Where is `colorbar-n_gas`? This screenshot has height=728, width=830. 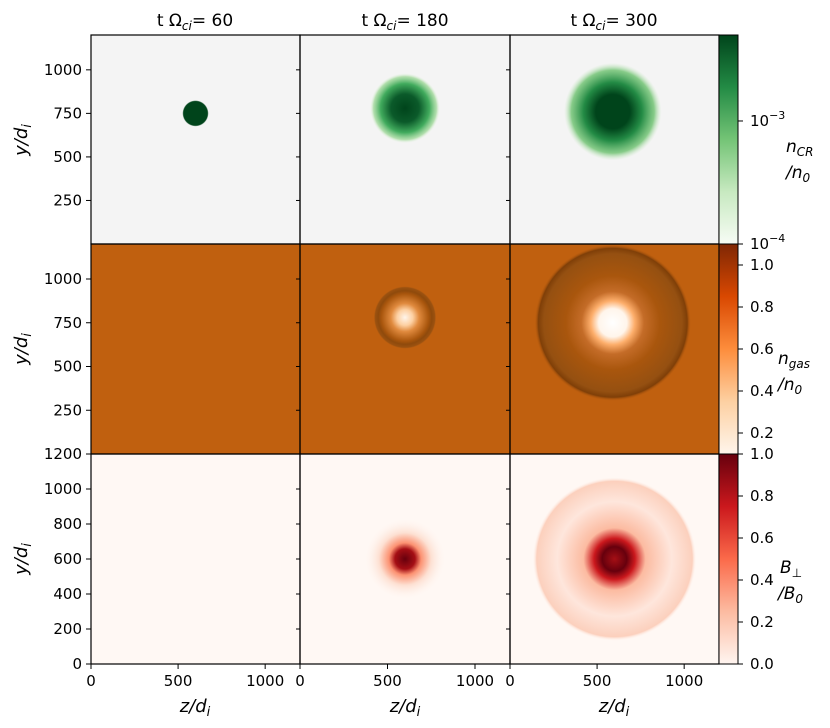
colorbar-n_gas is located at coordinates (728, 349).